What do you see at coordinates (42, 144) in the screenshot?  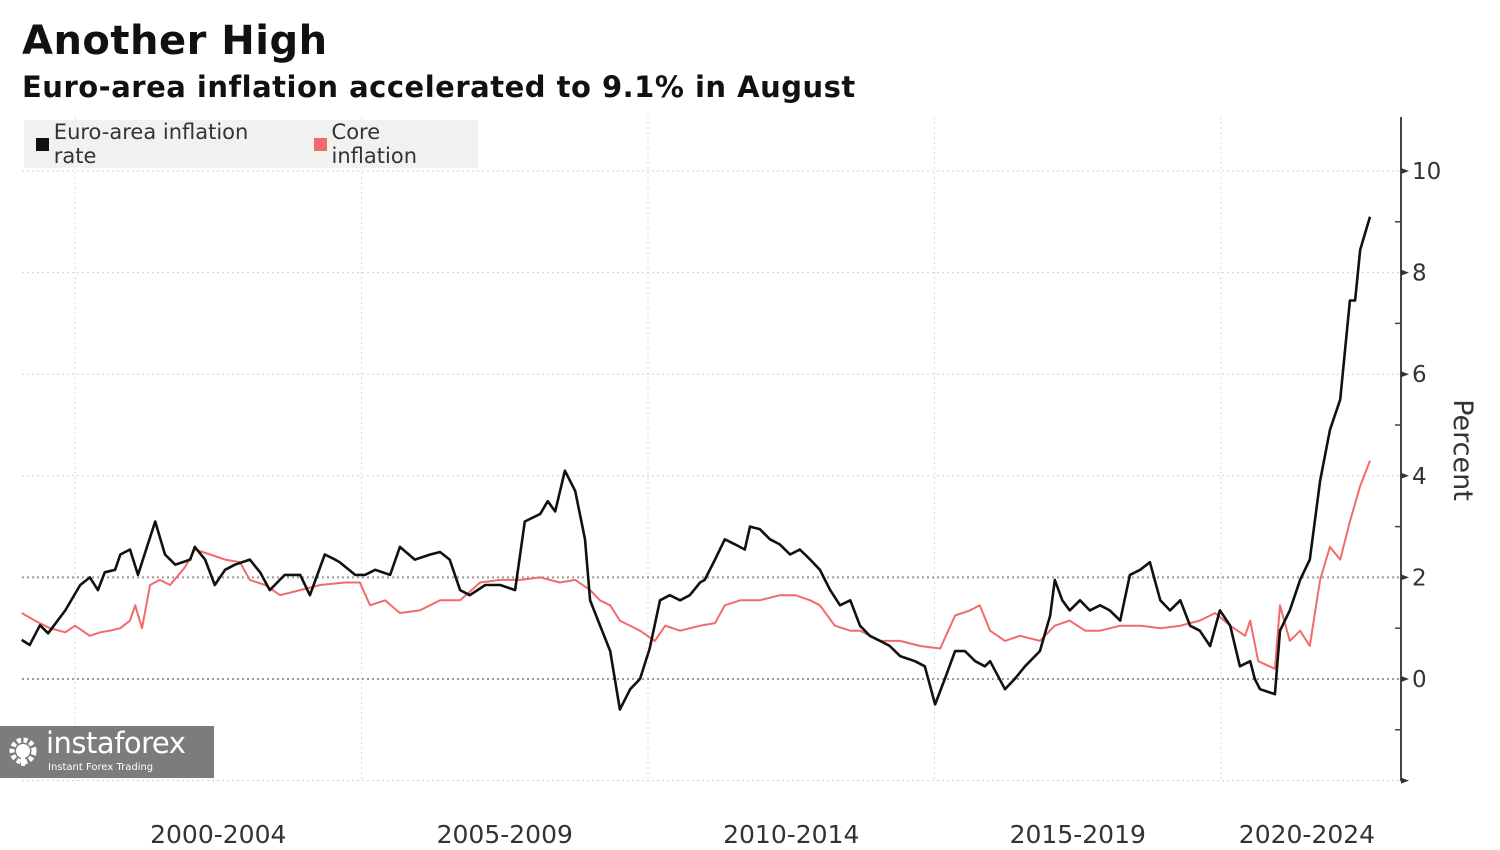 I see `legend-swatch-inflation` at bounding box center [42, 144].